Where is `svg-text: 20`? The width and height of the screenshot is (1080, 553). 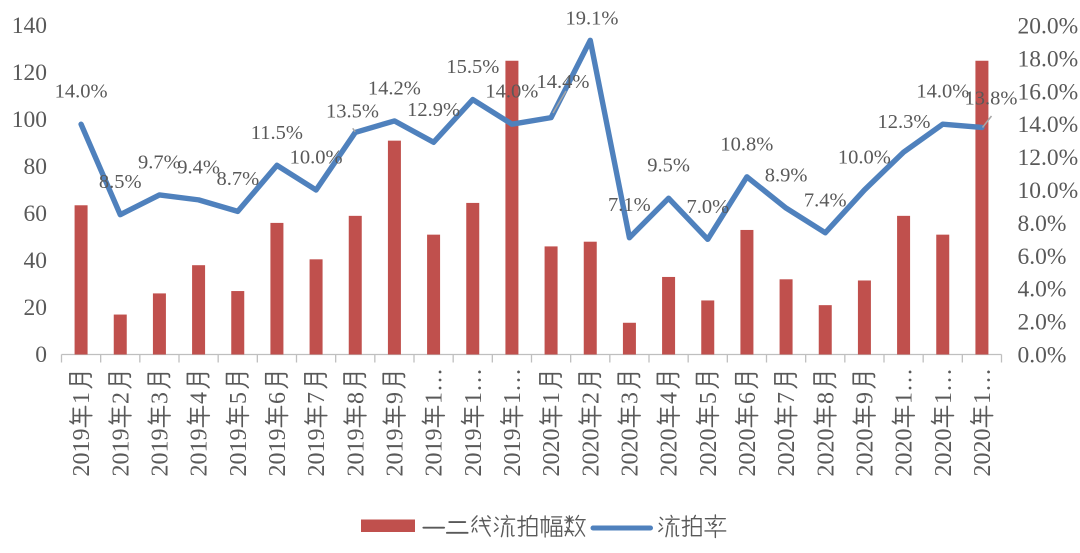
svg-text: 20 is located at coordinates (36, 308).